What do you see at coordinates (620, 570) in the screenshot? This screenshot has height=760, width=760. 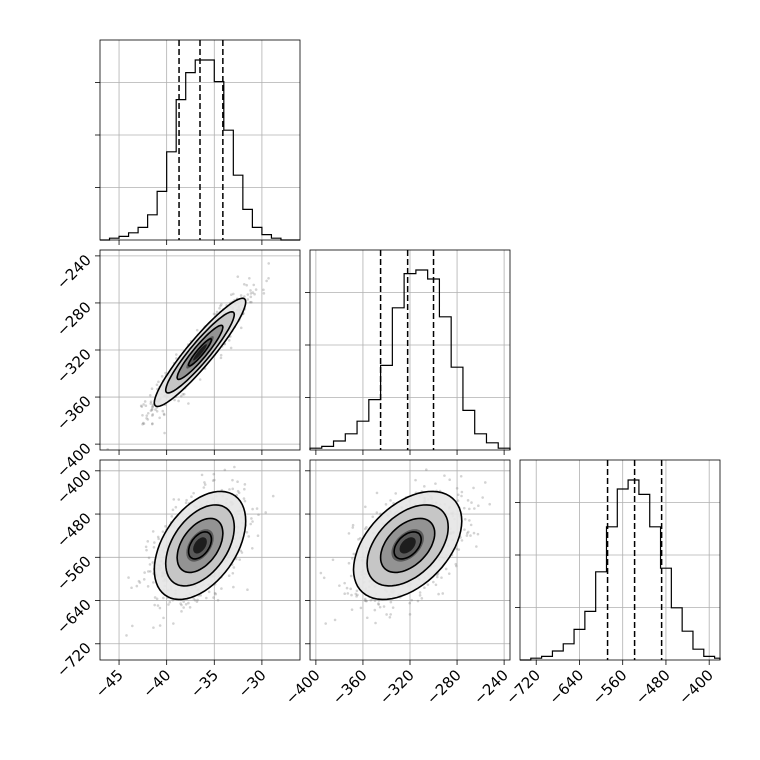 I see `hist-2-steps` at bounding box center [620, 570].